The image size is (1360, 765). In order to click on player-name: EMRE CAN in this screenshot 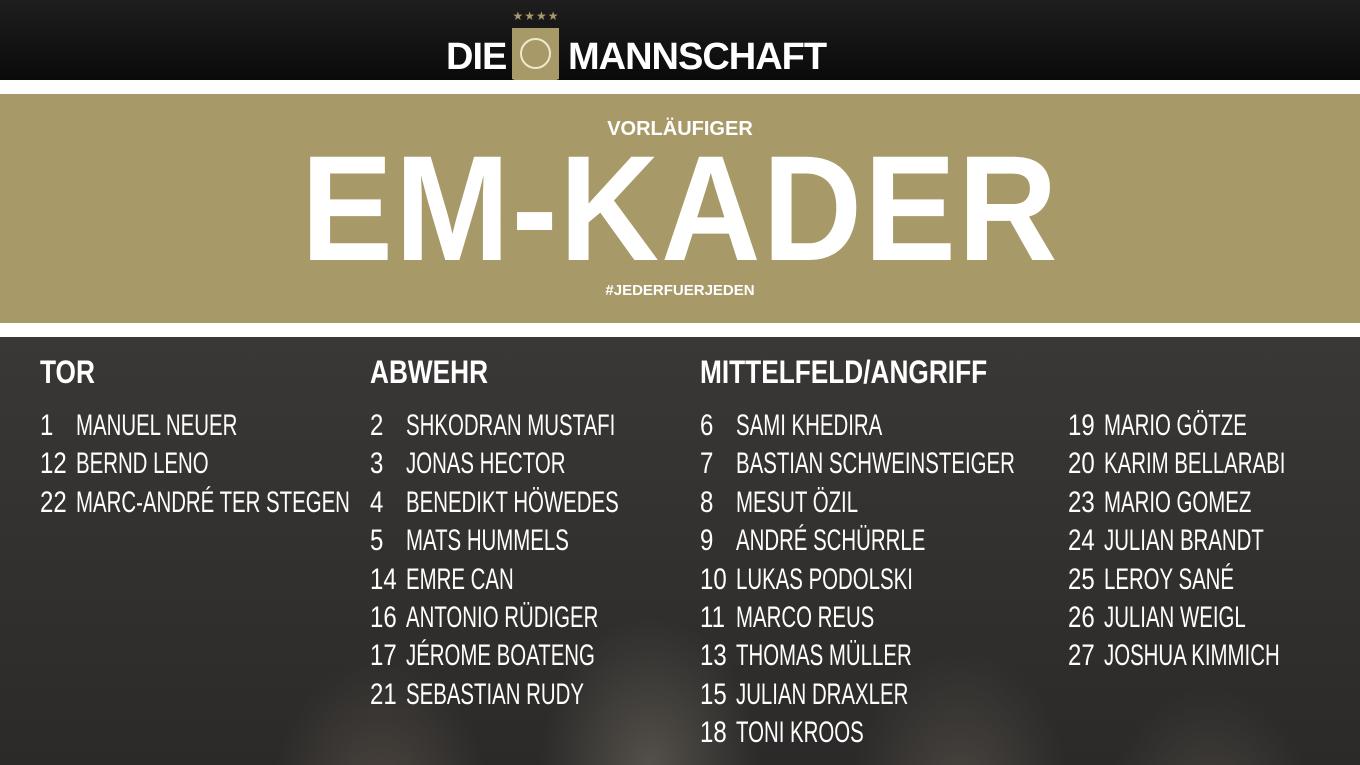, I will do `click(460, 579)`.